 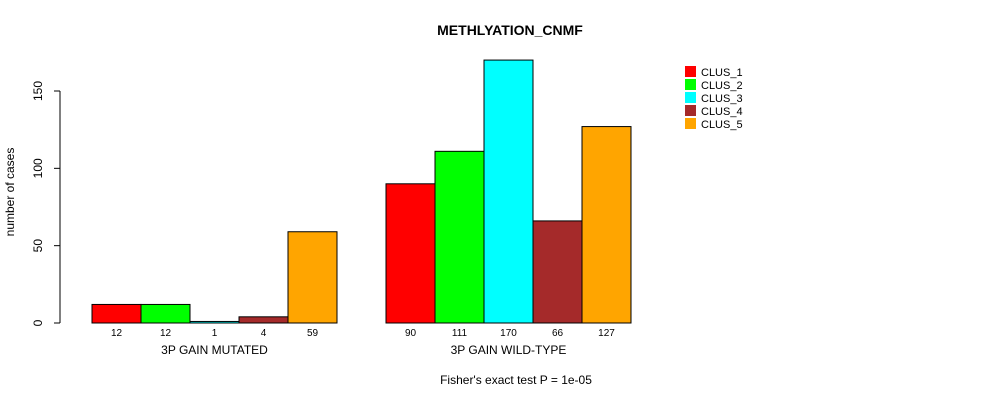 What do you see at coordinates (215, 333) in the screenshot?
I see `bar-count-label: 1` at bounding box center [215, 333].